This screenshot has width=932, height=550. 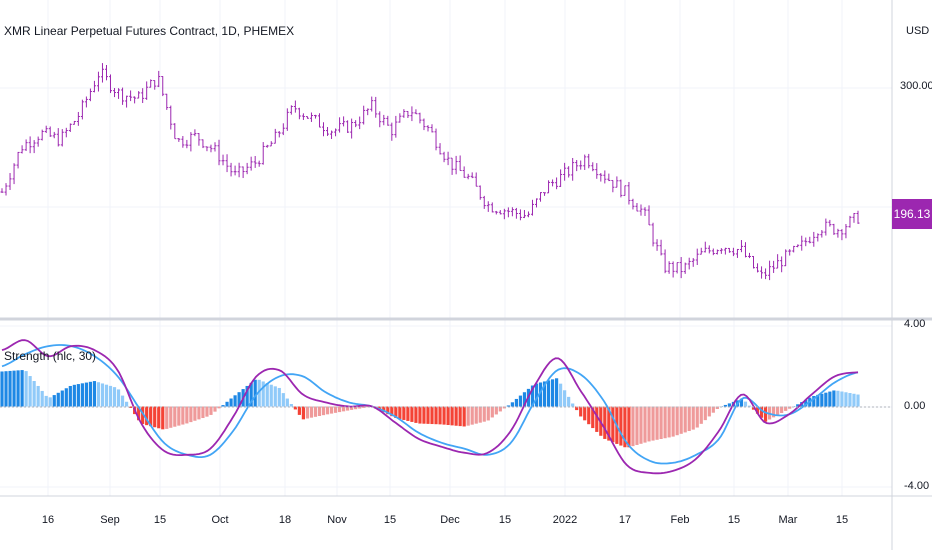 I want to click on indicator-title: Strength (hlc, 30), so click(x=50, y=356).